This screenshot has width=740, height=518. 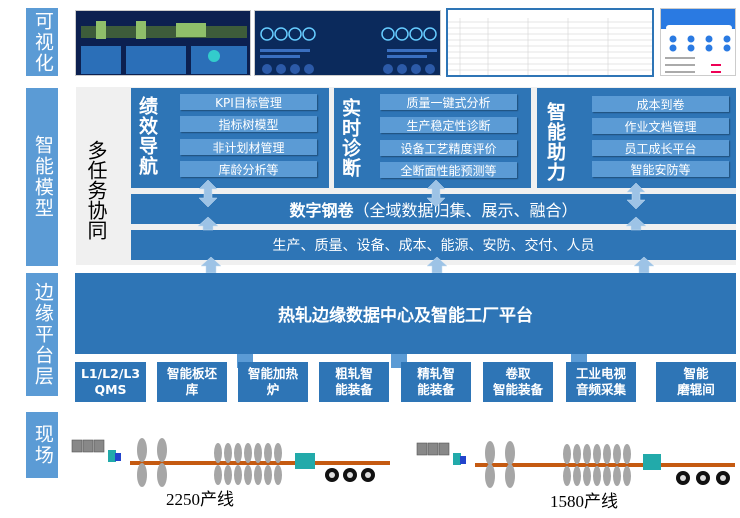 What do you see at coordinates (42, 177) in the screenshot?
I see `layer-label-model: 智能模型` at bounding box center [42, 177].